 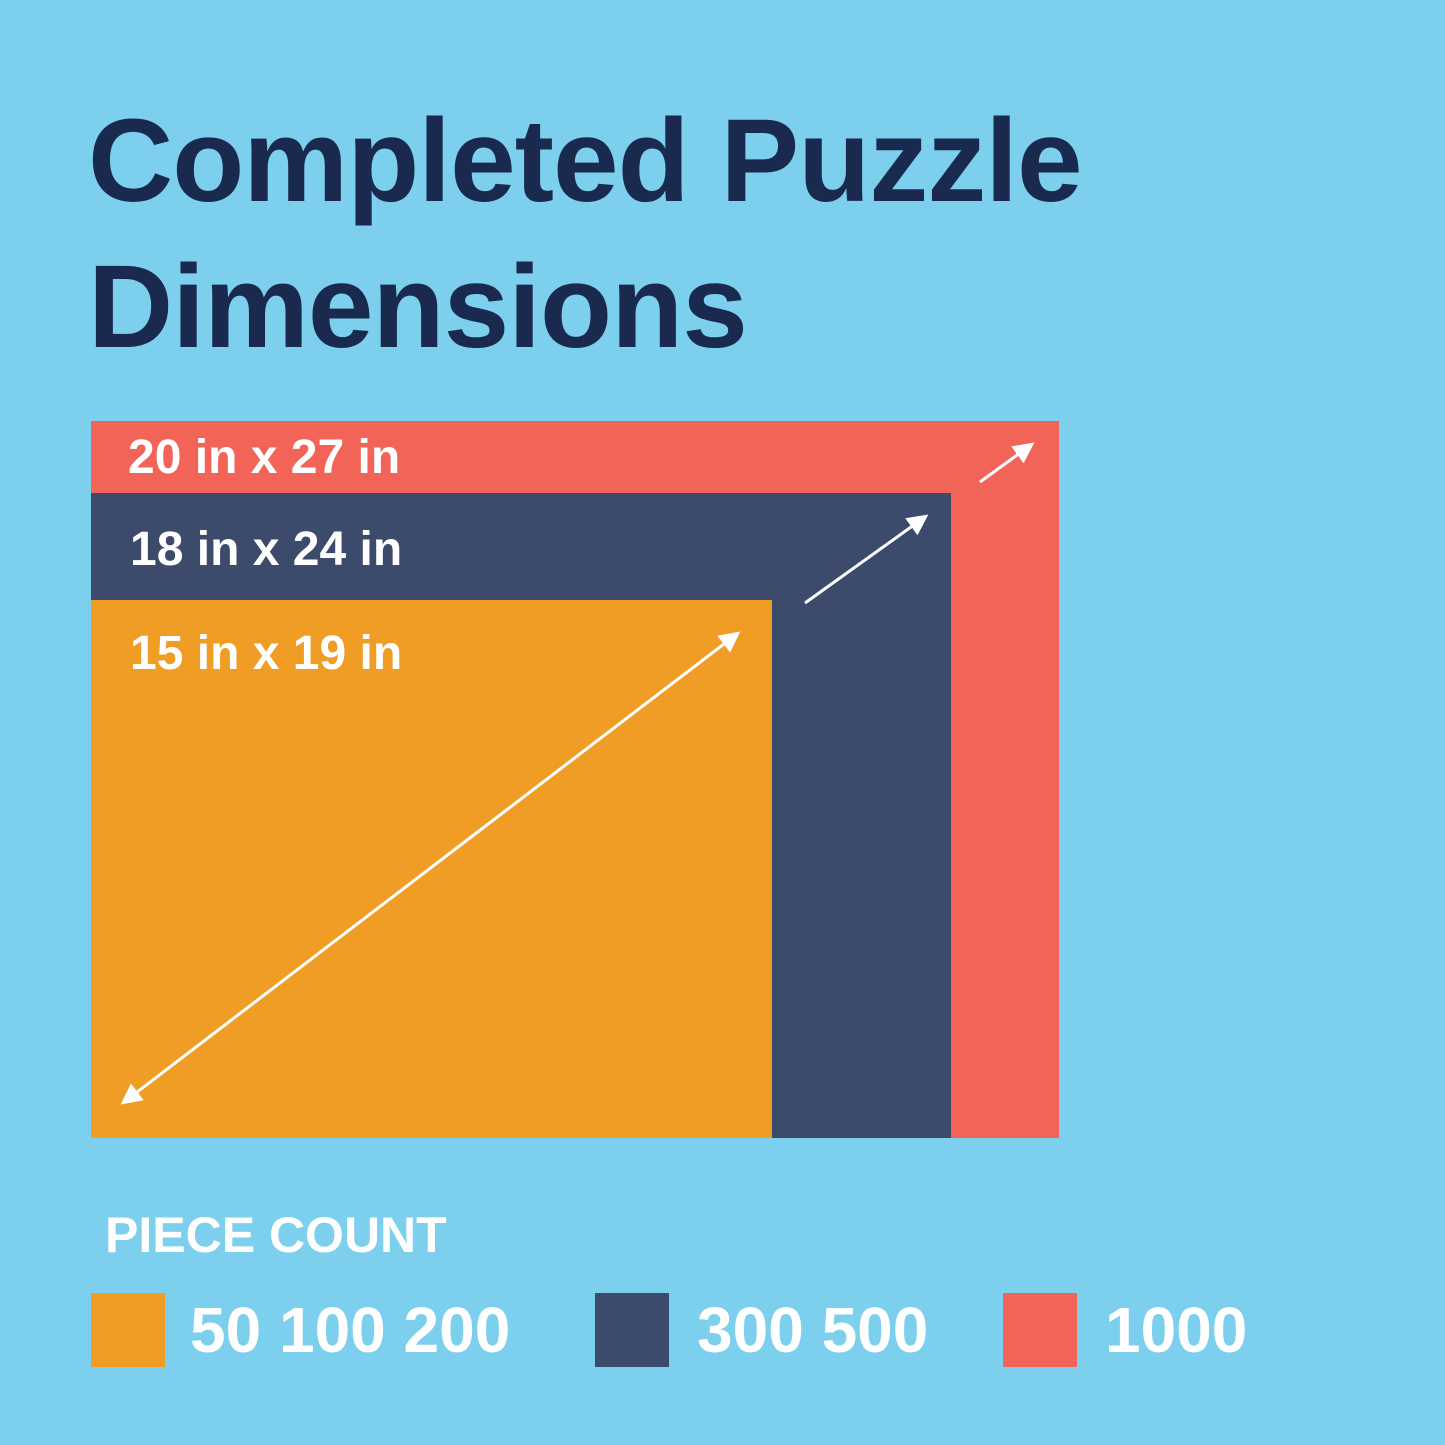 I want to click on title-line-1: Completed Puzzle, so click(x=585, y=161).